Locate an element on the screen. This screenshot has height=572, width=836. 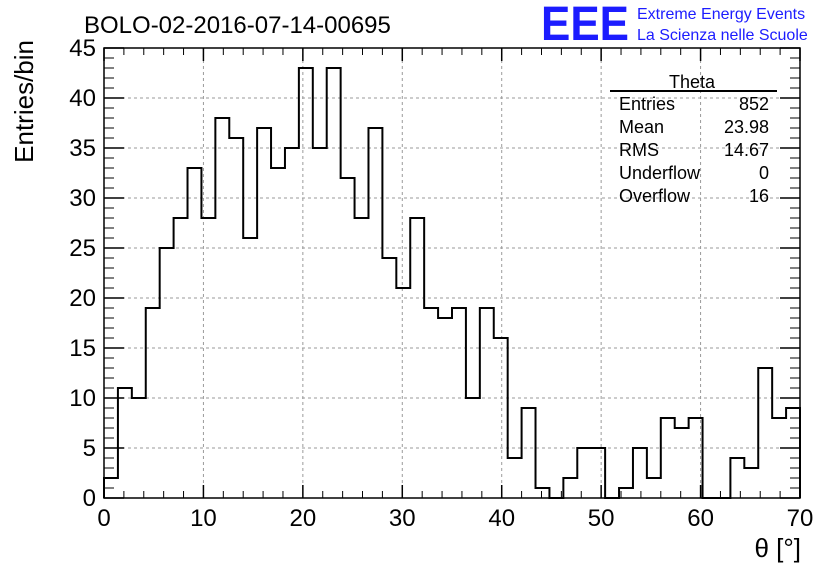
x-tick-label: 0 is located at coordinates (103, 518).